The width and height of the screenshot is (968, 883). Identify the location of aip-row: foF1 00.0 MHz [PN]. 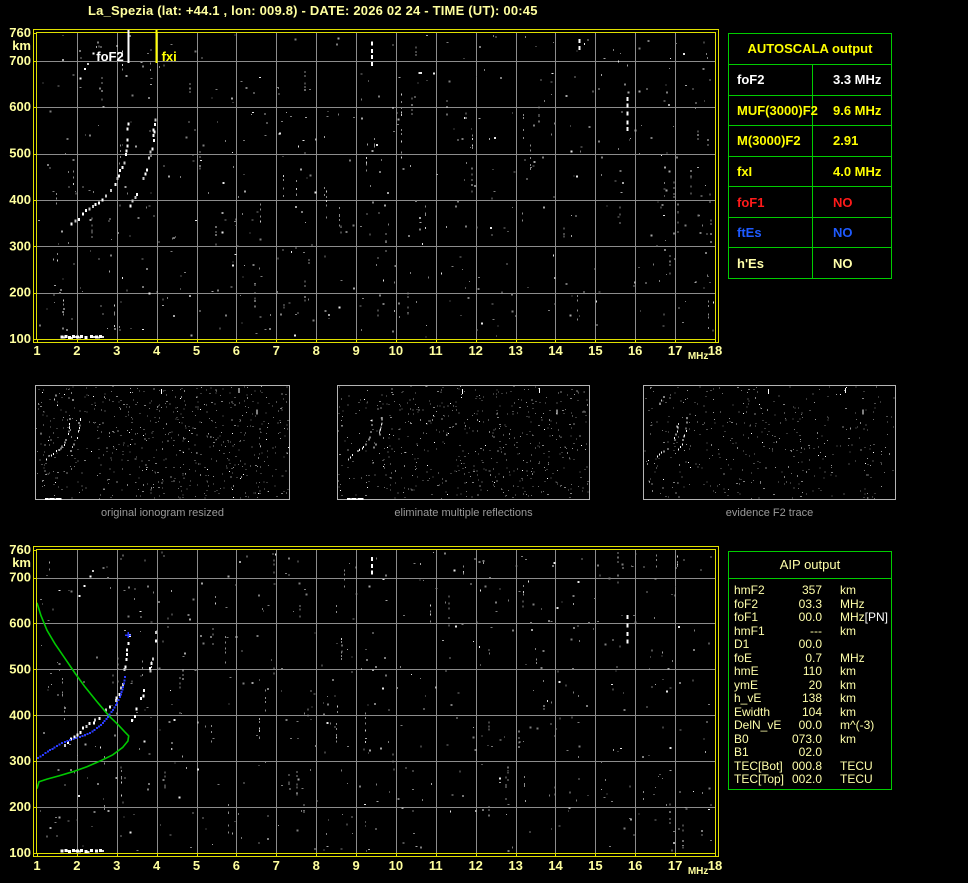
(811, 618).